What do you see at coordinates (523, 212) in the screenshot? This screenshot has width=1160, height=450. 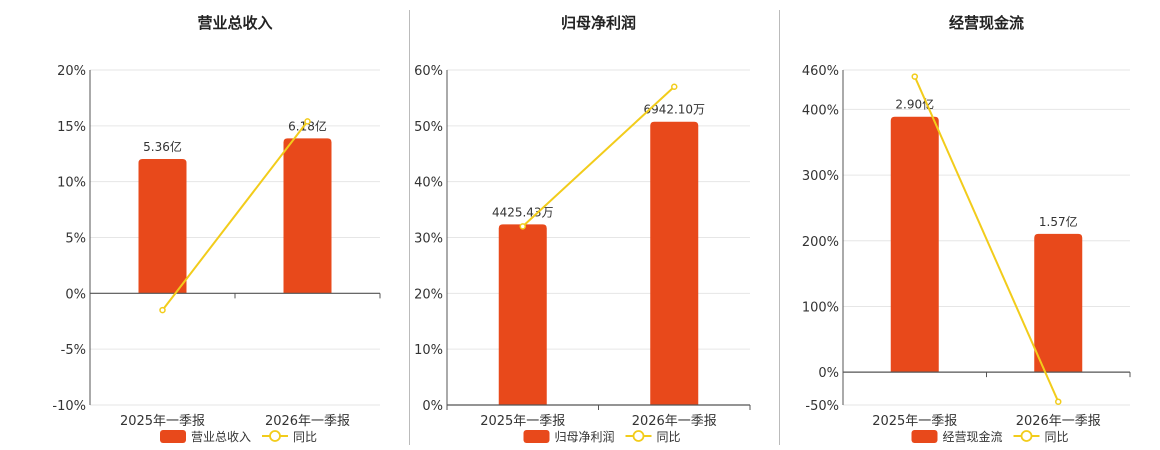 I see `bar-data-label: 4425.43万` at bounding box center [523, 212].